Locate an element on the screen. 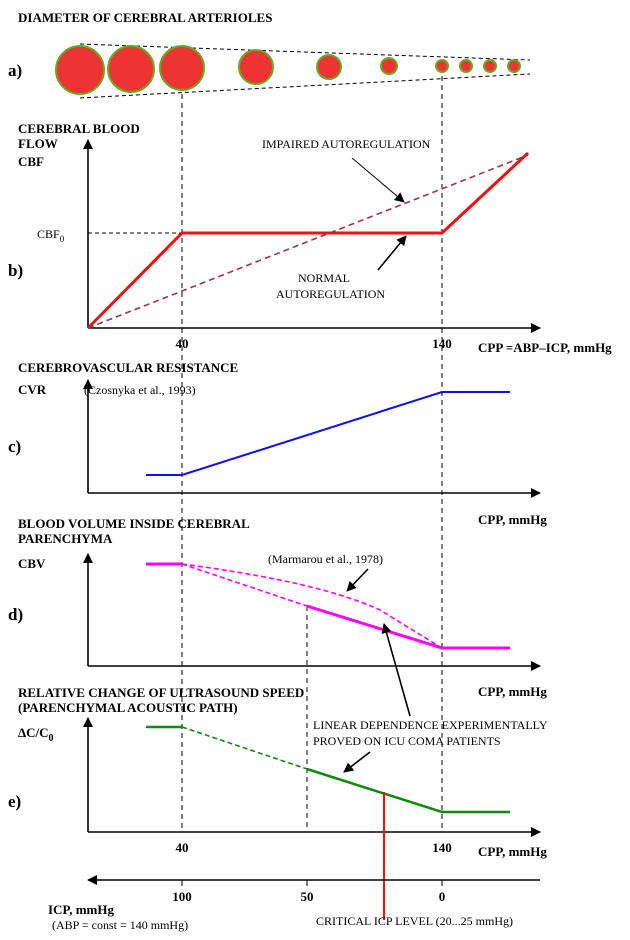 Image resolution: width=630 pixels, height=940 pixels. panel-label-a: a) is located at coordinates (15, 70).